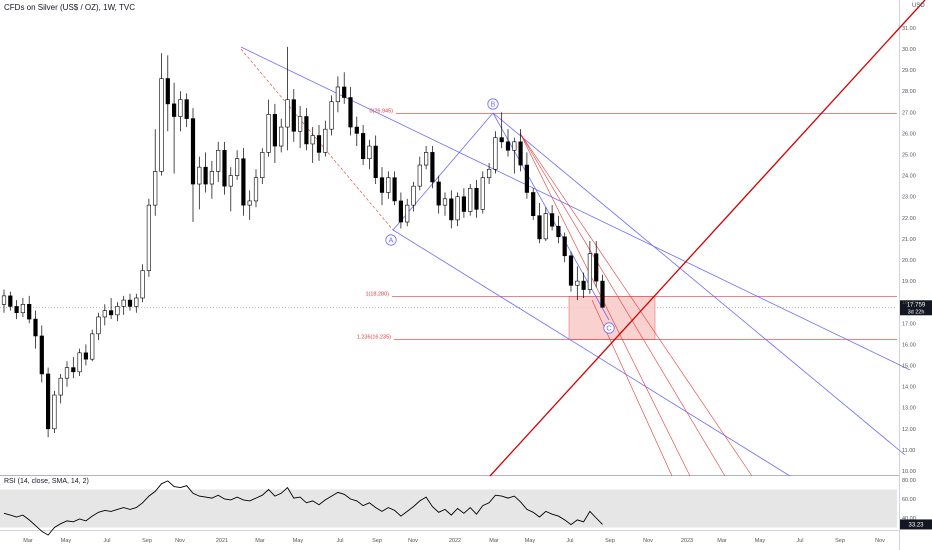  What do you see at coordinates (455, 541) in the screenshot?
I see `time-tick-label: 2022` at bounding box center [455, 541].